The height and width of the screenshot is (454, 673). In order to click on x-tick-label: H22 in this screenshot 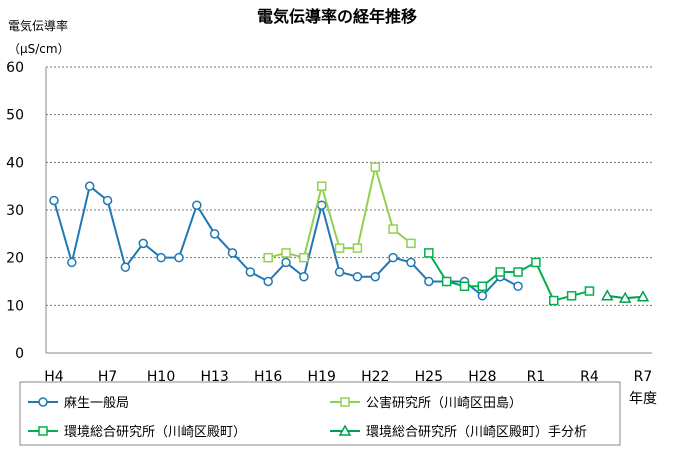, I will do `click(375, 377)`.